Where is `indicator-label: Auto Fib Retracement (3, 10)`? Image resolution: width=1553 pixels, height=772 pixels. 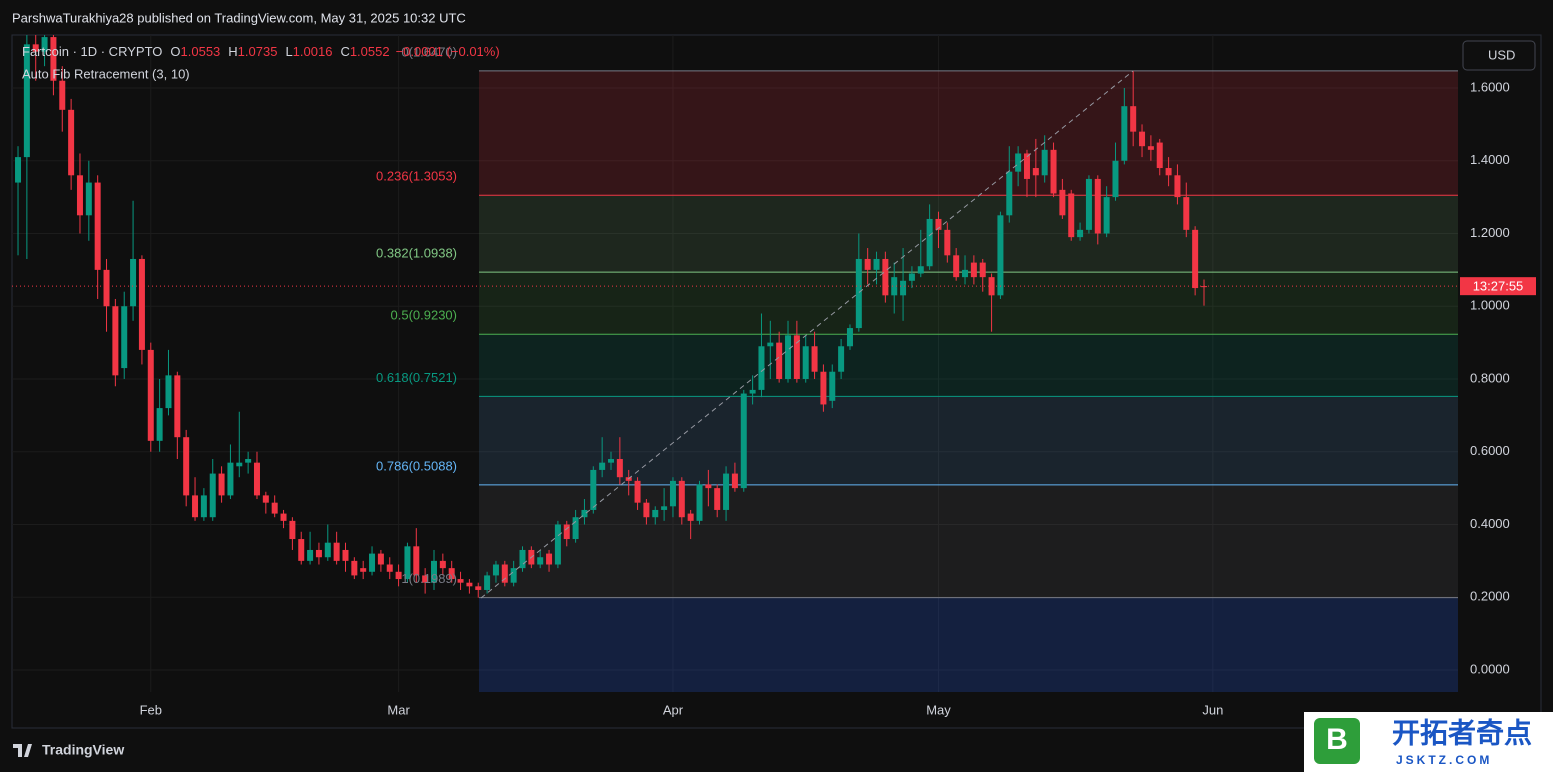
indicator-label: Auto Fib Retracement (3, 10) is located at coordinates (106, 73).